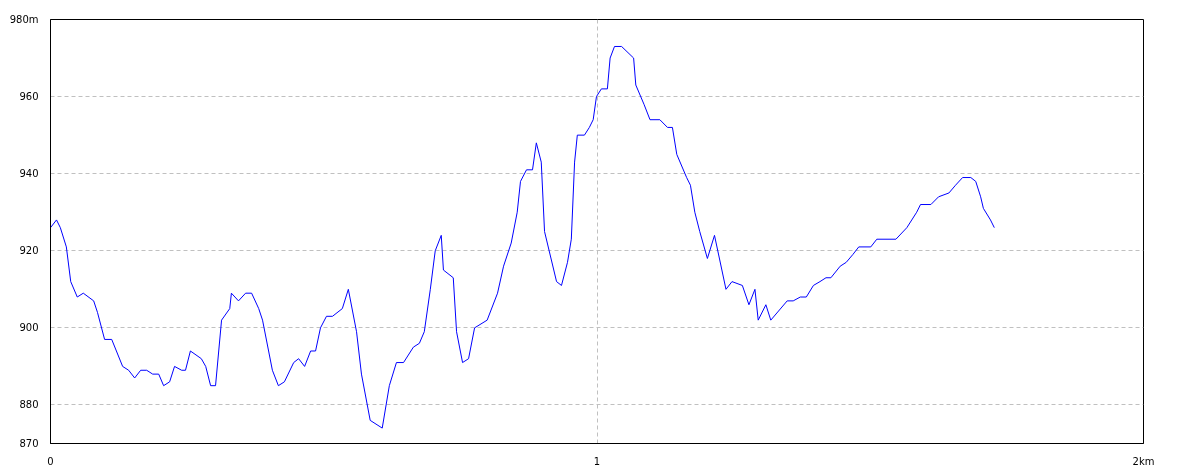 The image size is (1184, 473). Describe the element at coordinates (1143, 461) in the screenshot. I see `x-tick-label: 2km` at that location.